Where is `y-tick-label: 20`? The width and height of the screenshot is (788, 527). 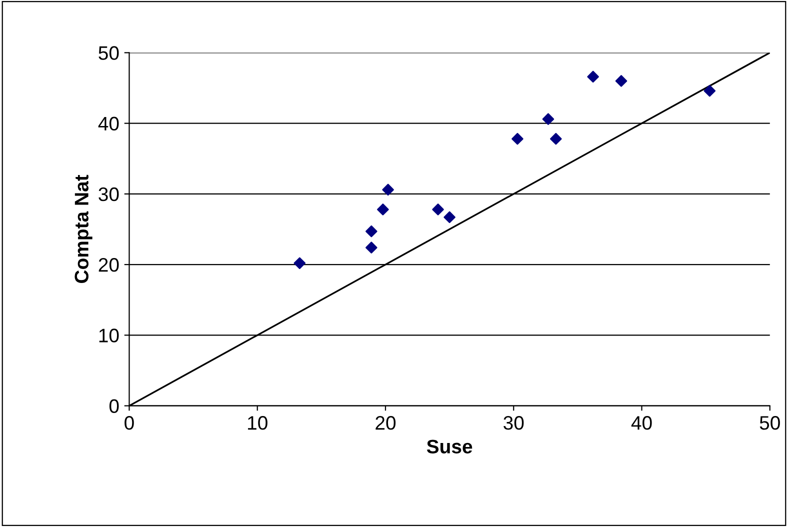
y-tick-label: 20 is located at coordinates (108, 265).